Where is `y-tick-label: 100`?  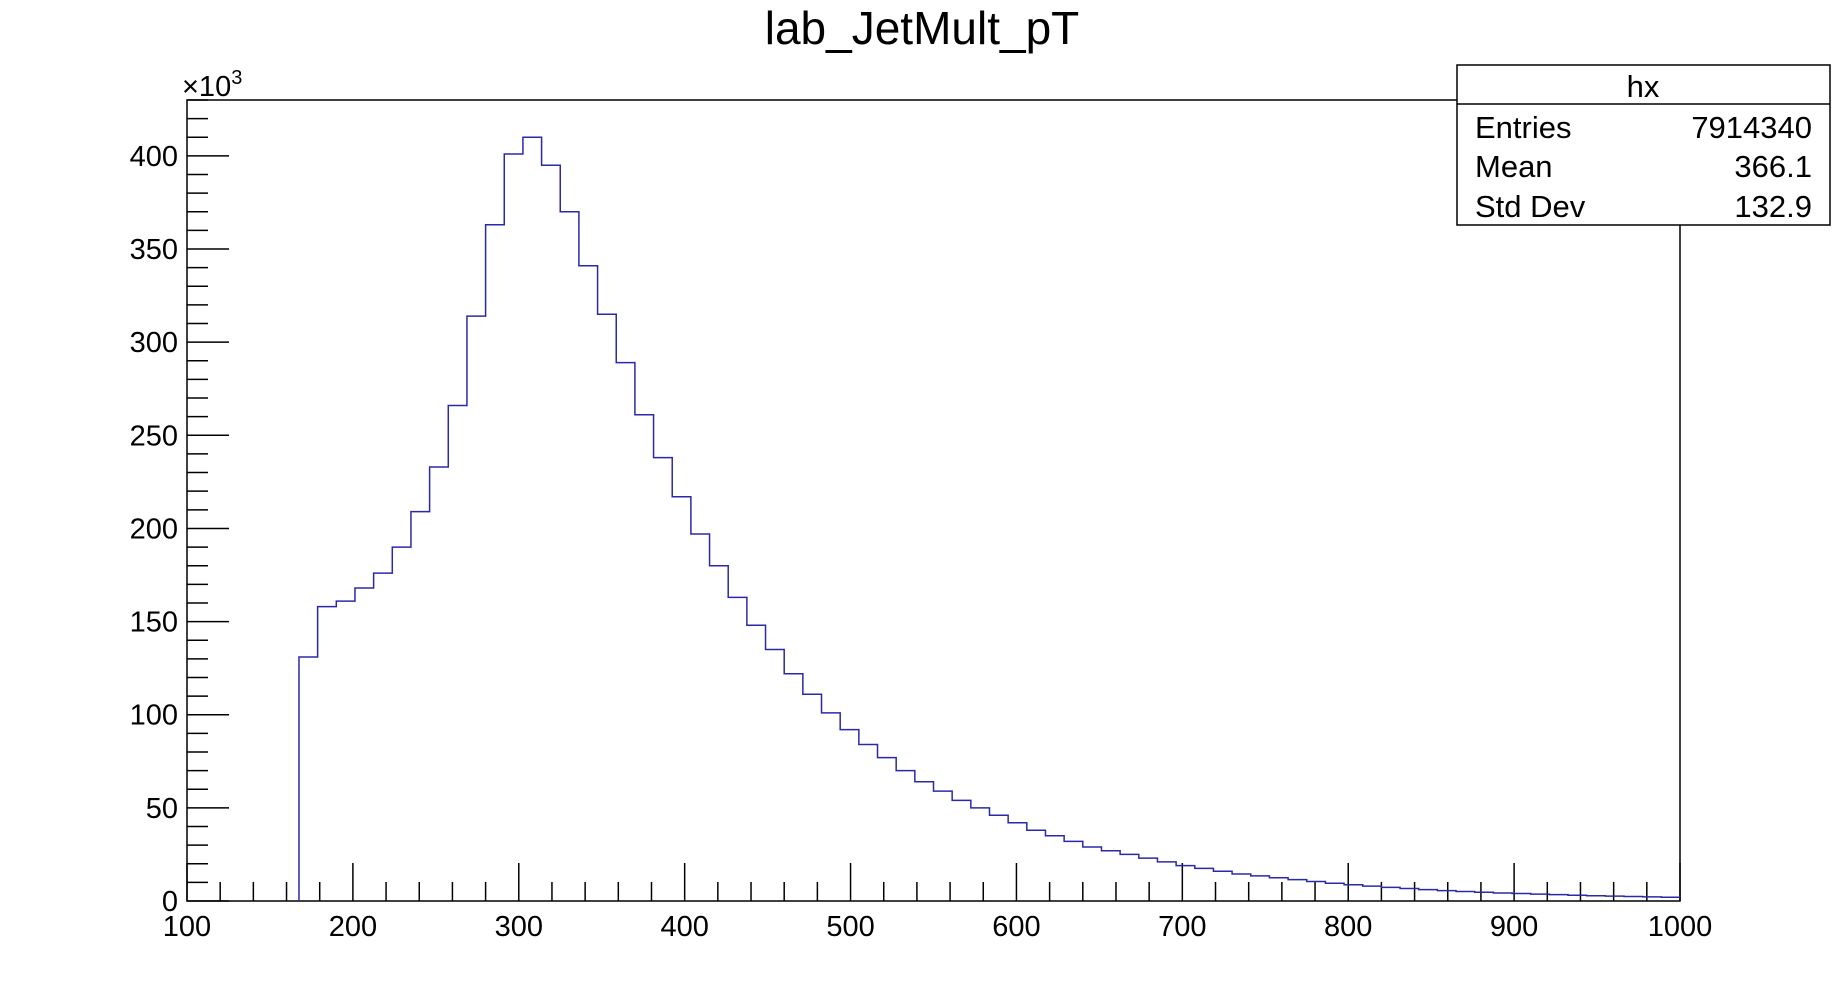 y-tick-label: 100 is located at coordinates (154, 716).